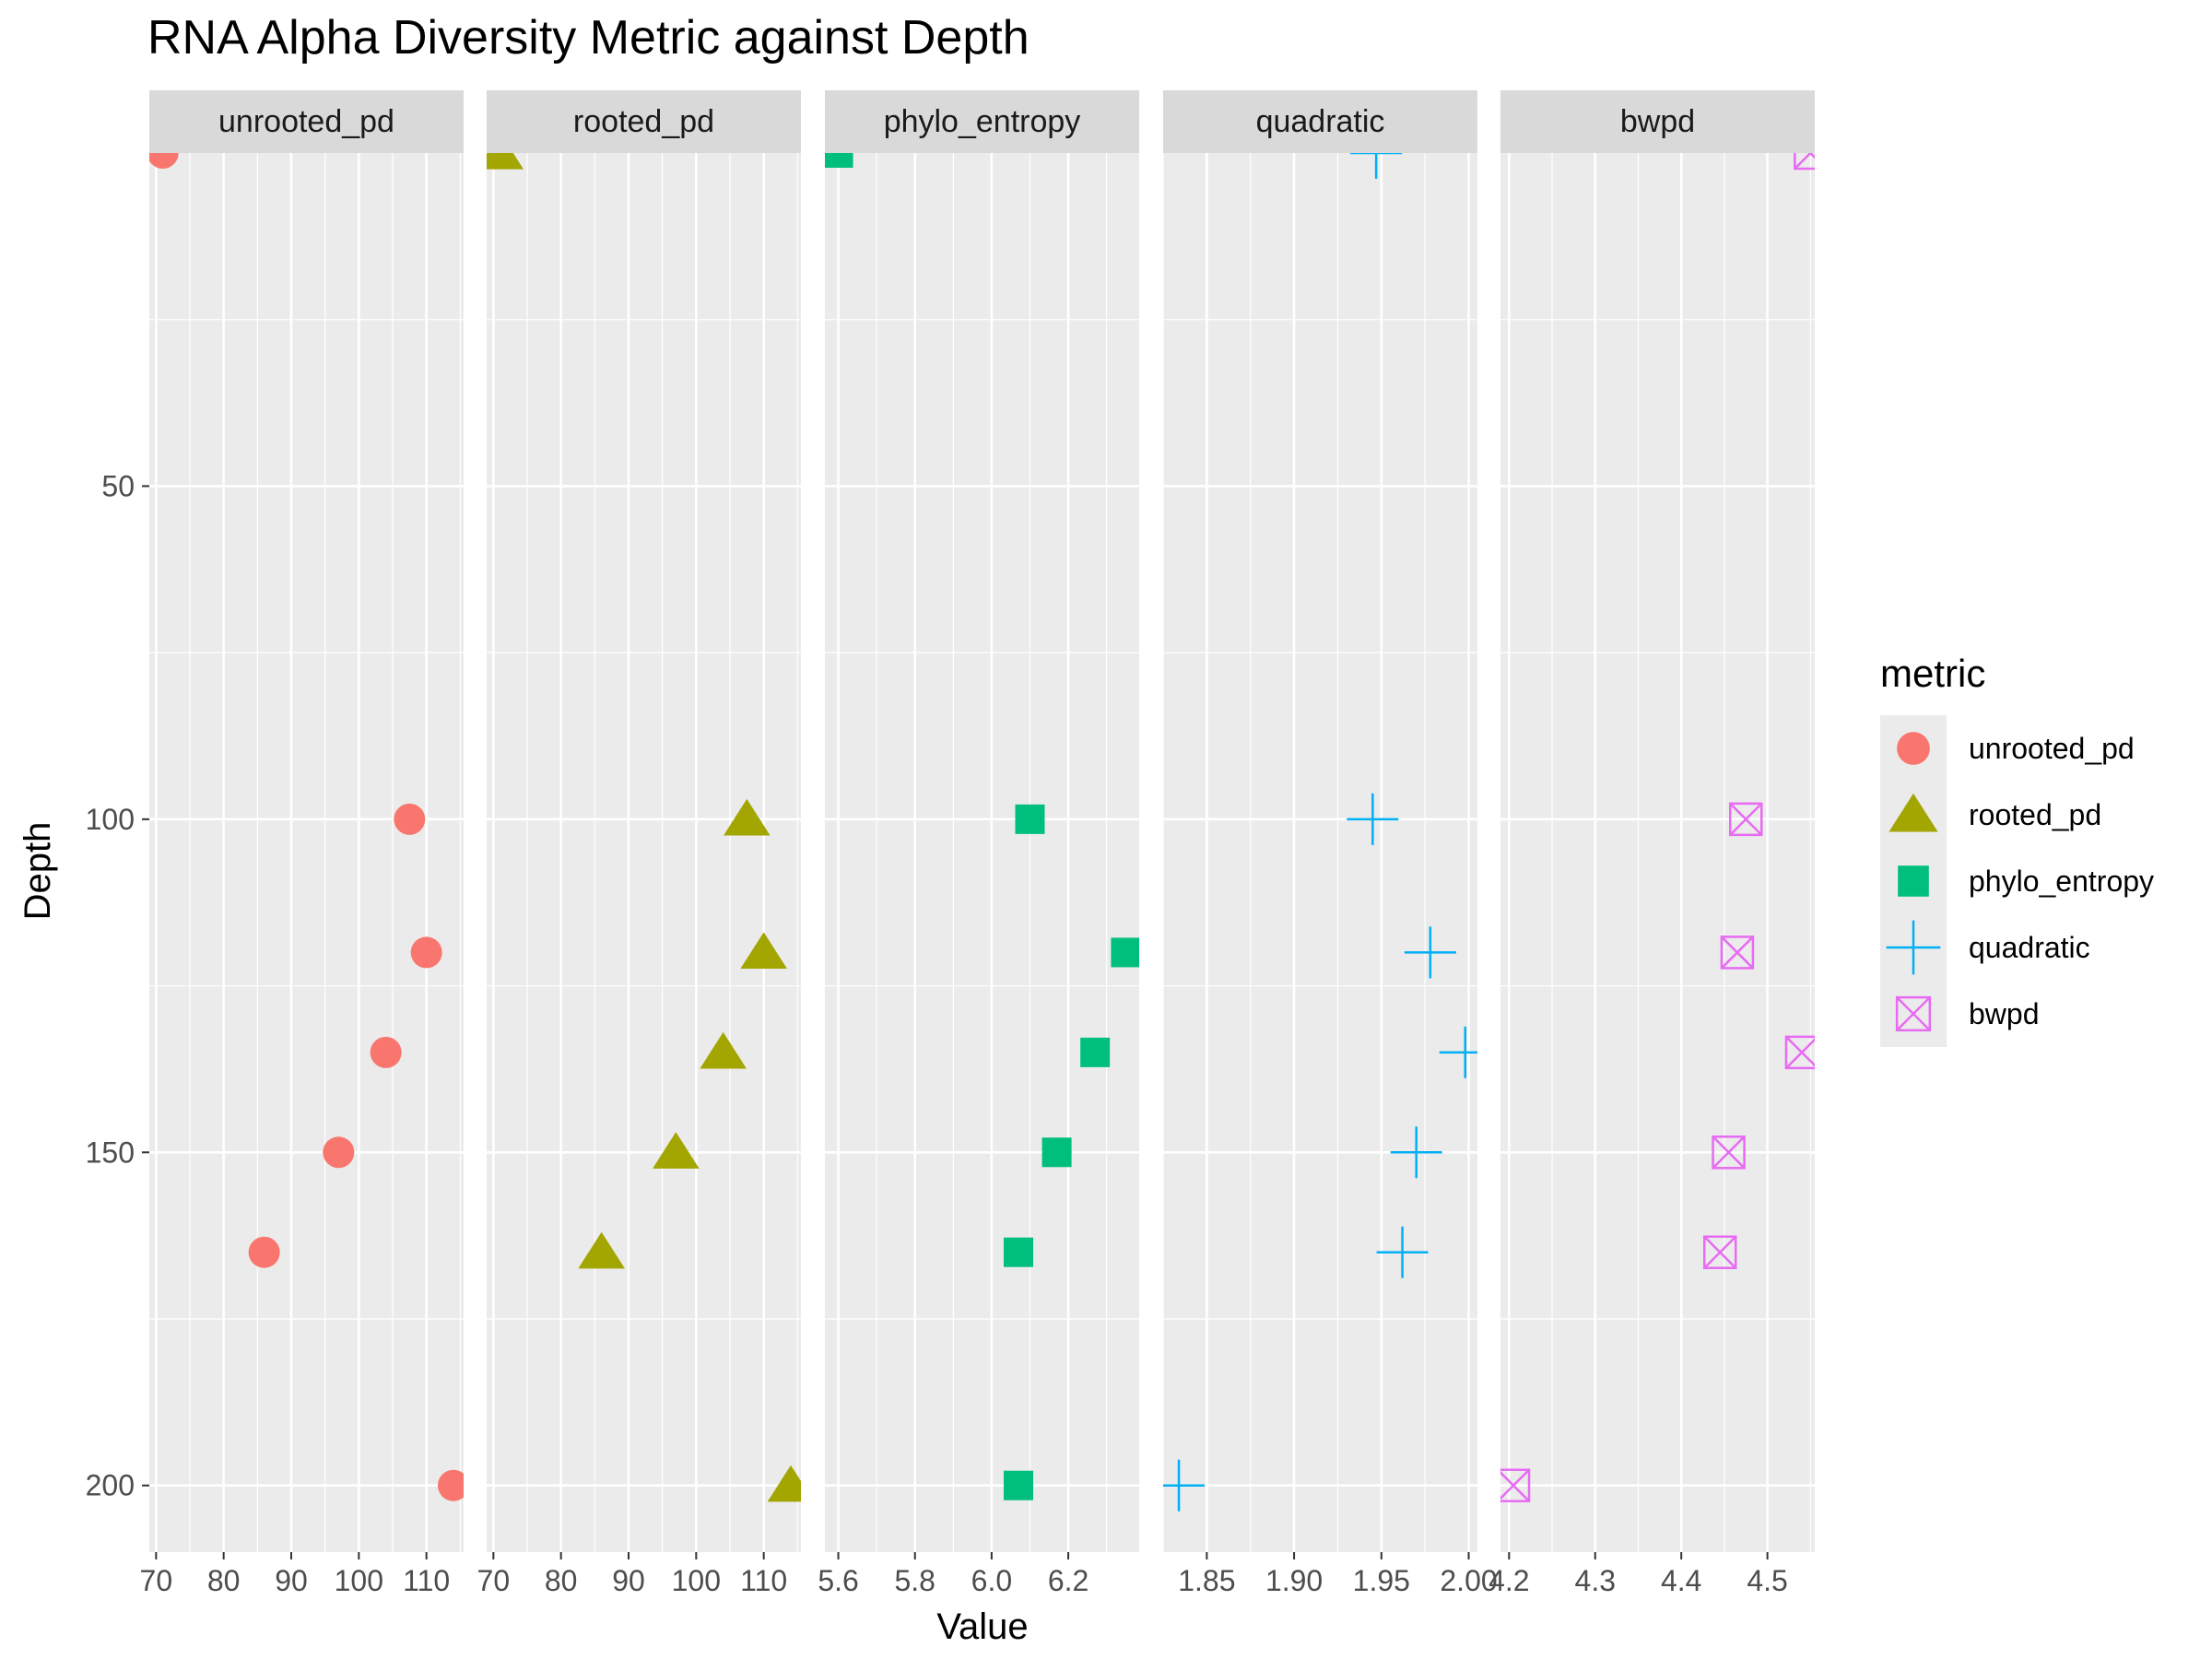  Describe the element at coordinates (1960, 1014) in the screenshot. I see `legend-entry-bwpd: bwpd` at that location.